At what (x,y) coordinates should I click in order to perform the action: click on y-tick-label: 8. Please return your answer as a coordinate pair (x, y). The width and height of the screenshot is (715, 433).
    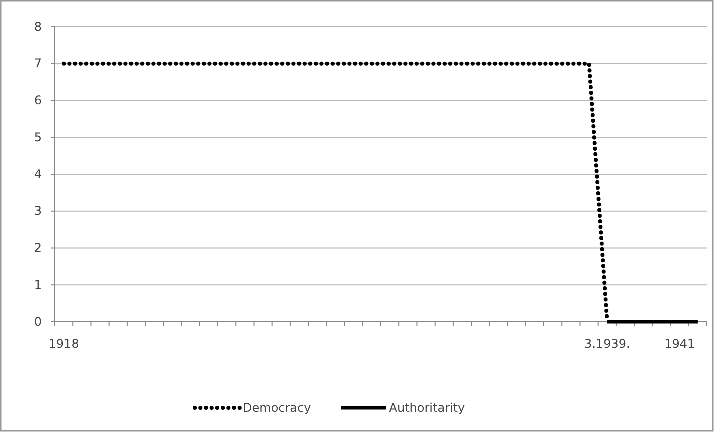
    Looking at the image, I should click on (38, 27).